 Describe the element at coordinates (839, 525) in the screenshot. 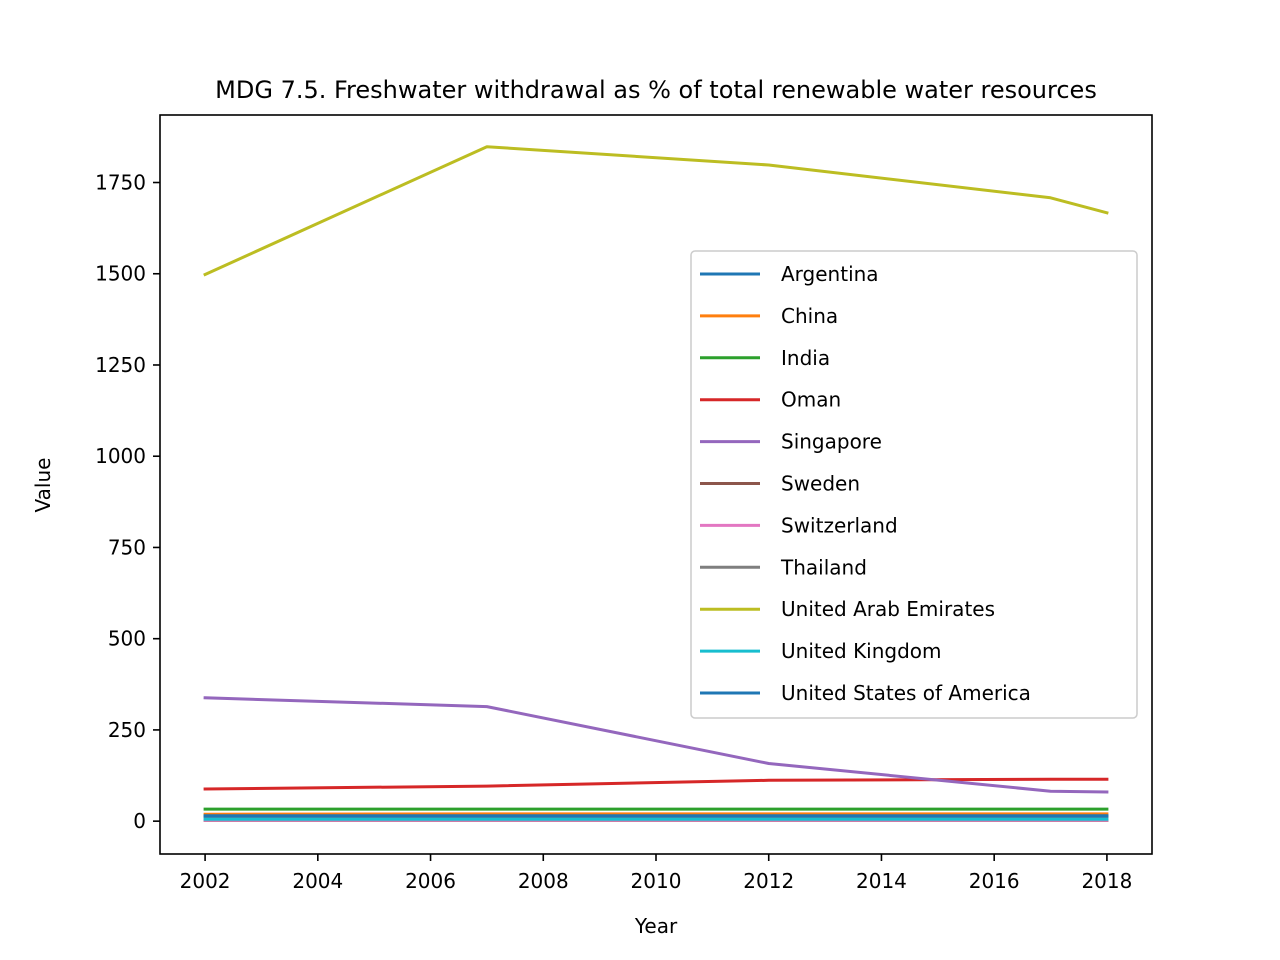

I see `legend-label-6: Switzerland` at that location.